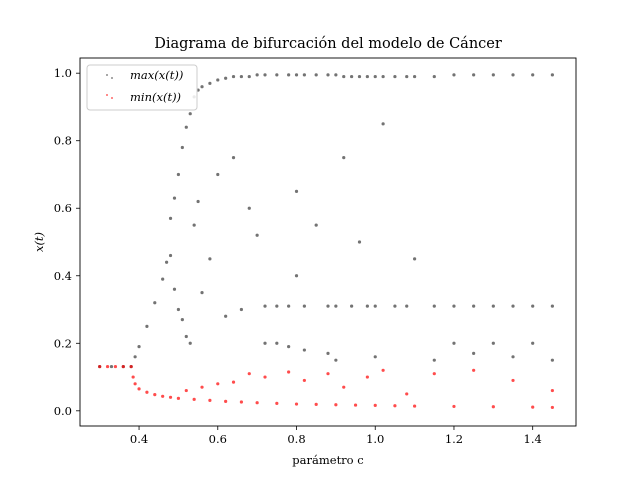  I want to click on y-tick-label: 1.0, so click(63, 73).